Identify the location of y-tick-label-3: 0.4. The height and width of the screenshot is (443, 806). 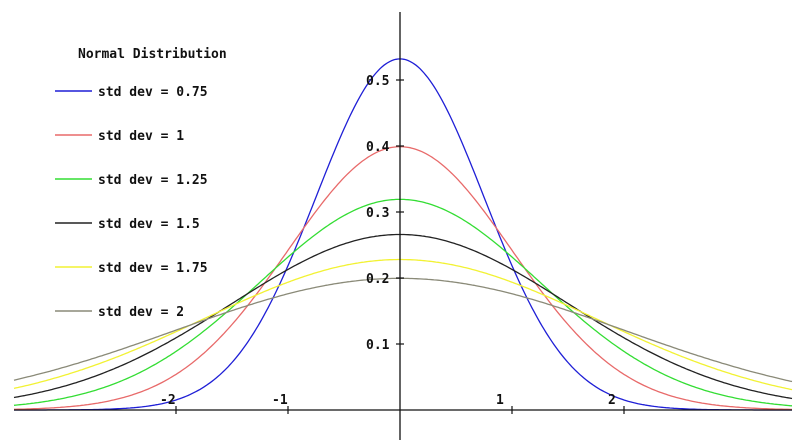
(378, 147).